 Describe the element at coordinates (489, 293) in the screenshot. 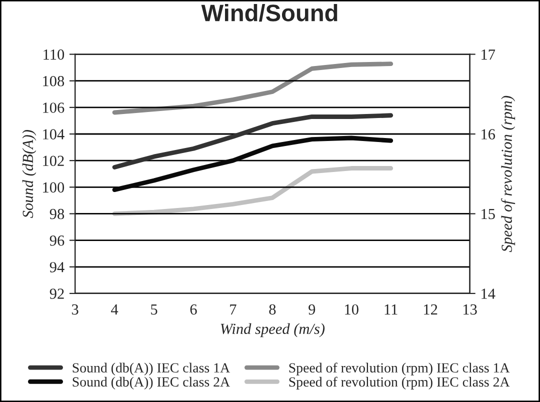

I see `y2-tick-label: 14` at that location.